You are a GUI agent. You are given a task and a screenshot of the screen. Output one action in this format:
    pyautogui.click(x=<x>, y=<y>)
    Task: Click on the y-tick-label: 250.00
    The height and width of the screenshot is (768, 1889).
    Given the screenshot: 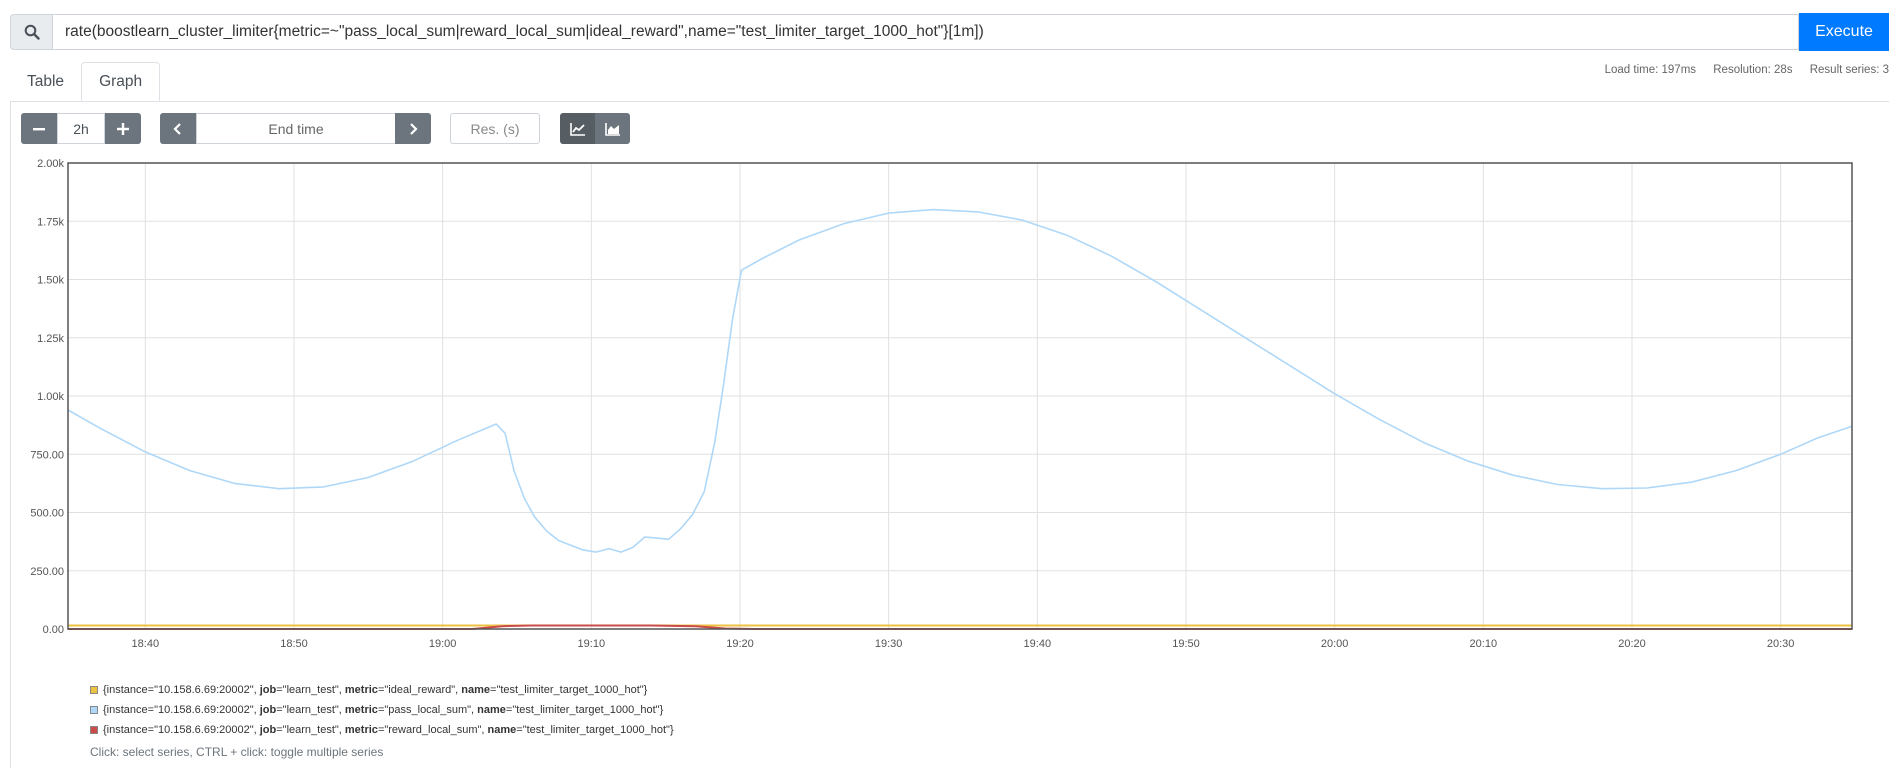 What is the action you would take?
    pyautogui.click(x=47, y=572)
    